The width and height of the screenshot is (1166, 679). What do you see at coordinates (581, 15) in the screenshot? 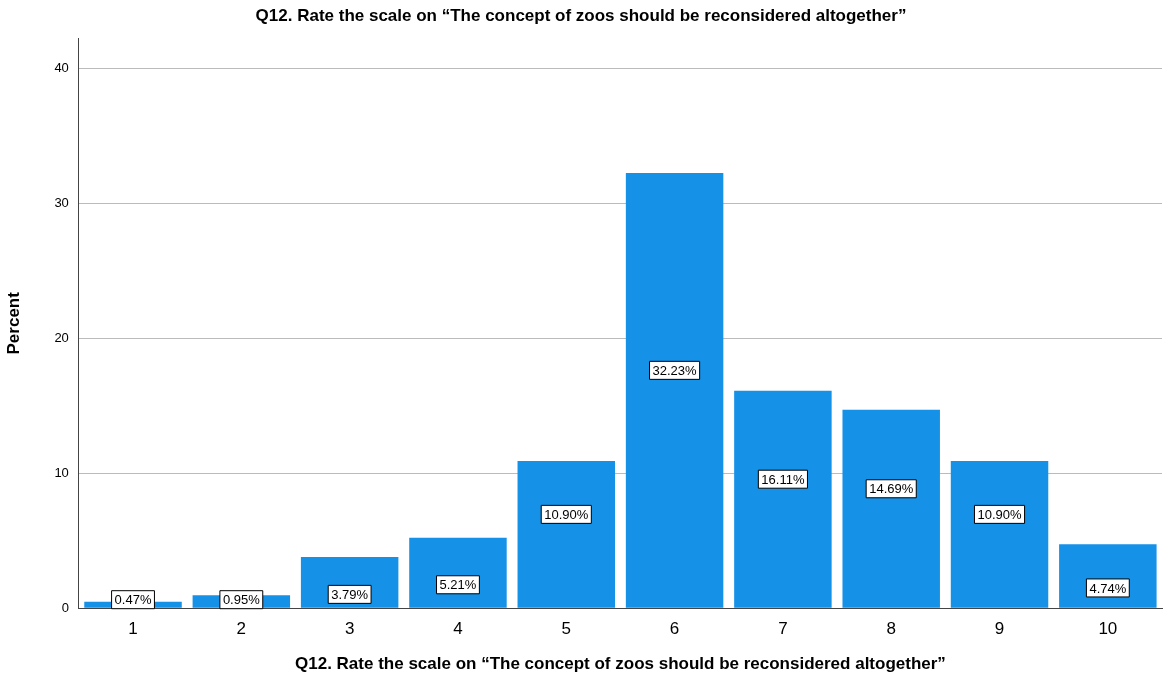
I see `chart-title: Q12. Rate the scale on “The concept of zoos should be reconsidered altogether”` at bounding box center [581, 15].